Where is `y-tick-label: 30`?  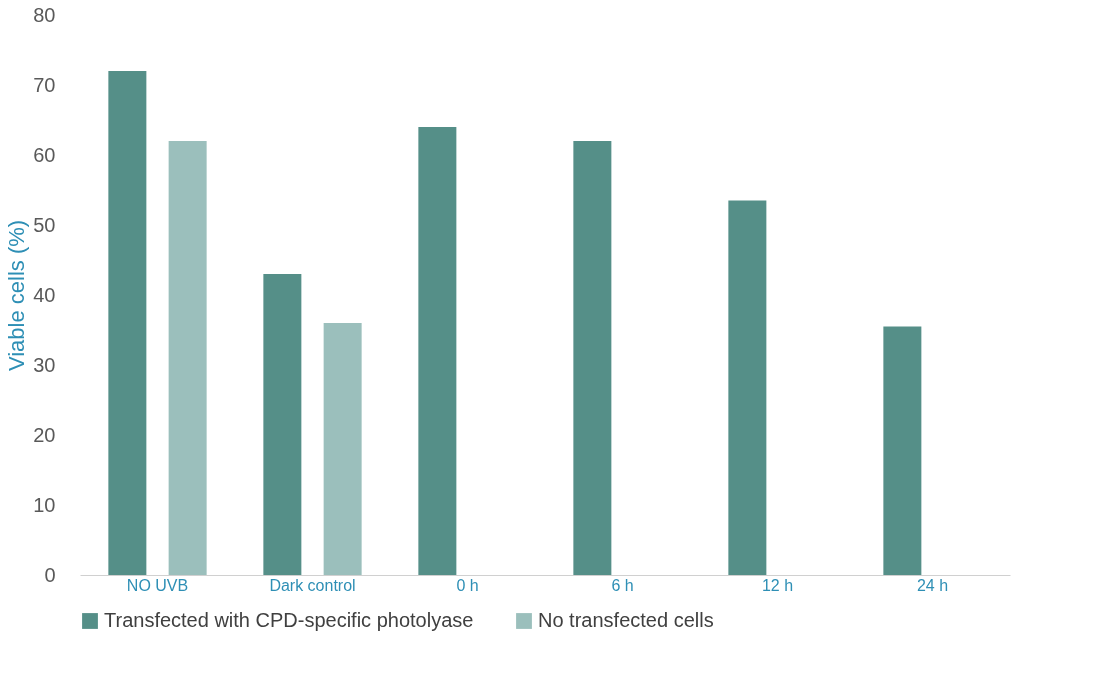
y-tick-label: 30 is located at coordinates (44, 364).